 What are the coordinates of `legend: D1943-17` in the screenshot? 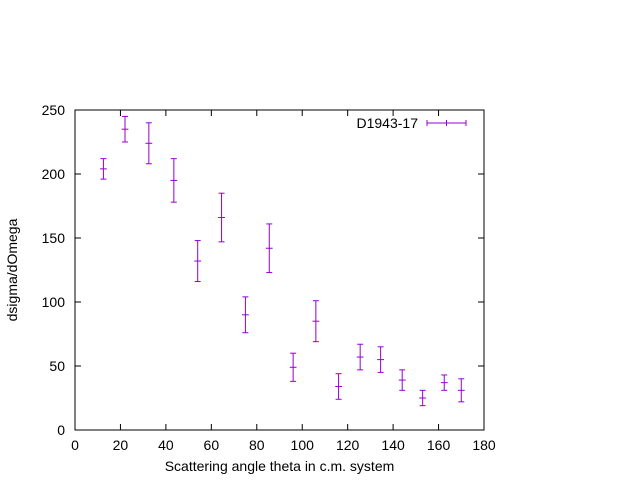 It's located at (412, 123).